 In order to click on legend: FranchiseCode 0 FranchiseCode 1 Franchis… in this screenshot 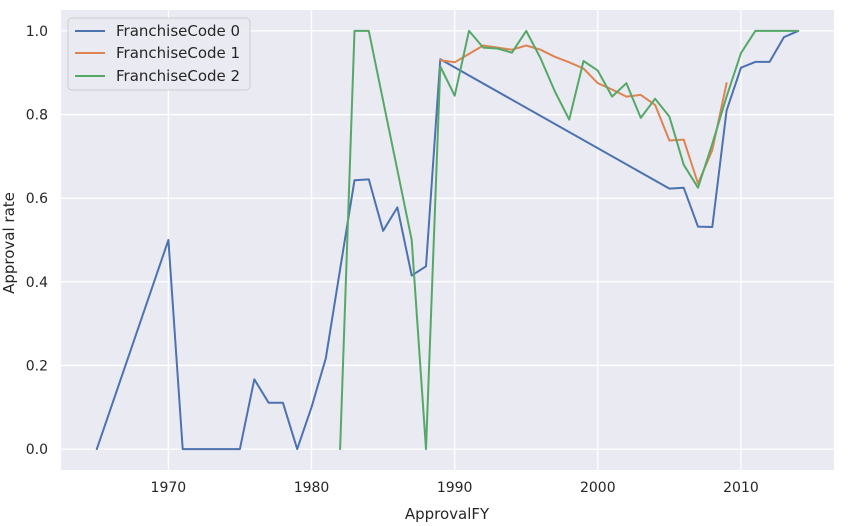, I will do `click(159, 54)`.